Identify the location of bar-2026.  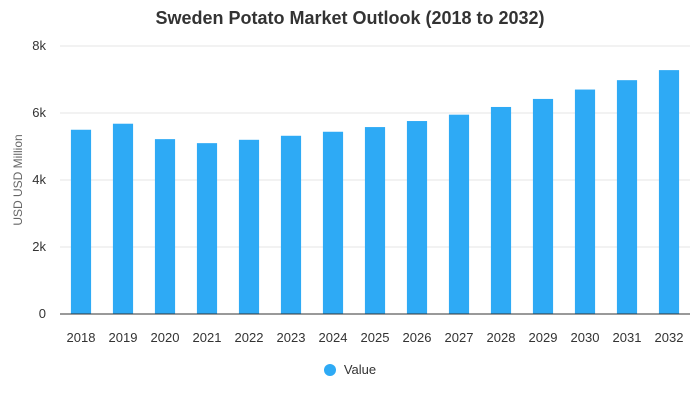
(417, 217).